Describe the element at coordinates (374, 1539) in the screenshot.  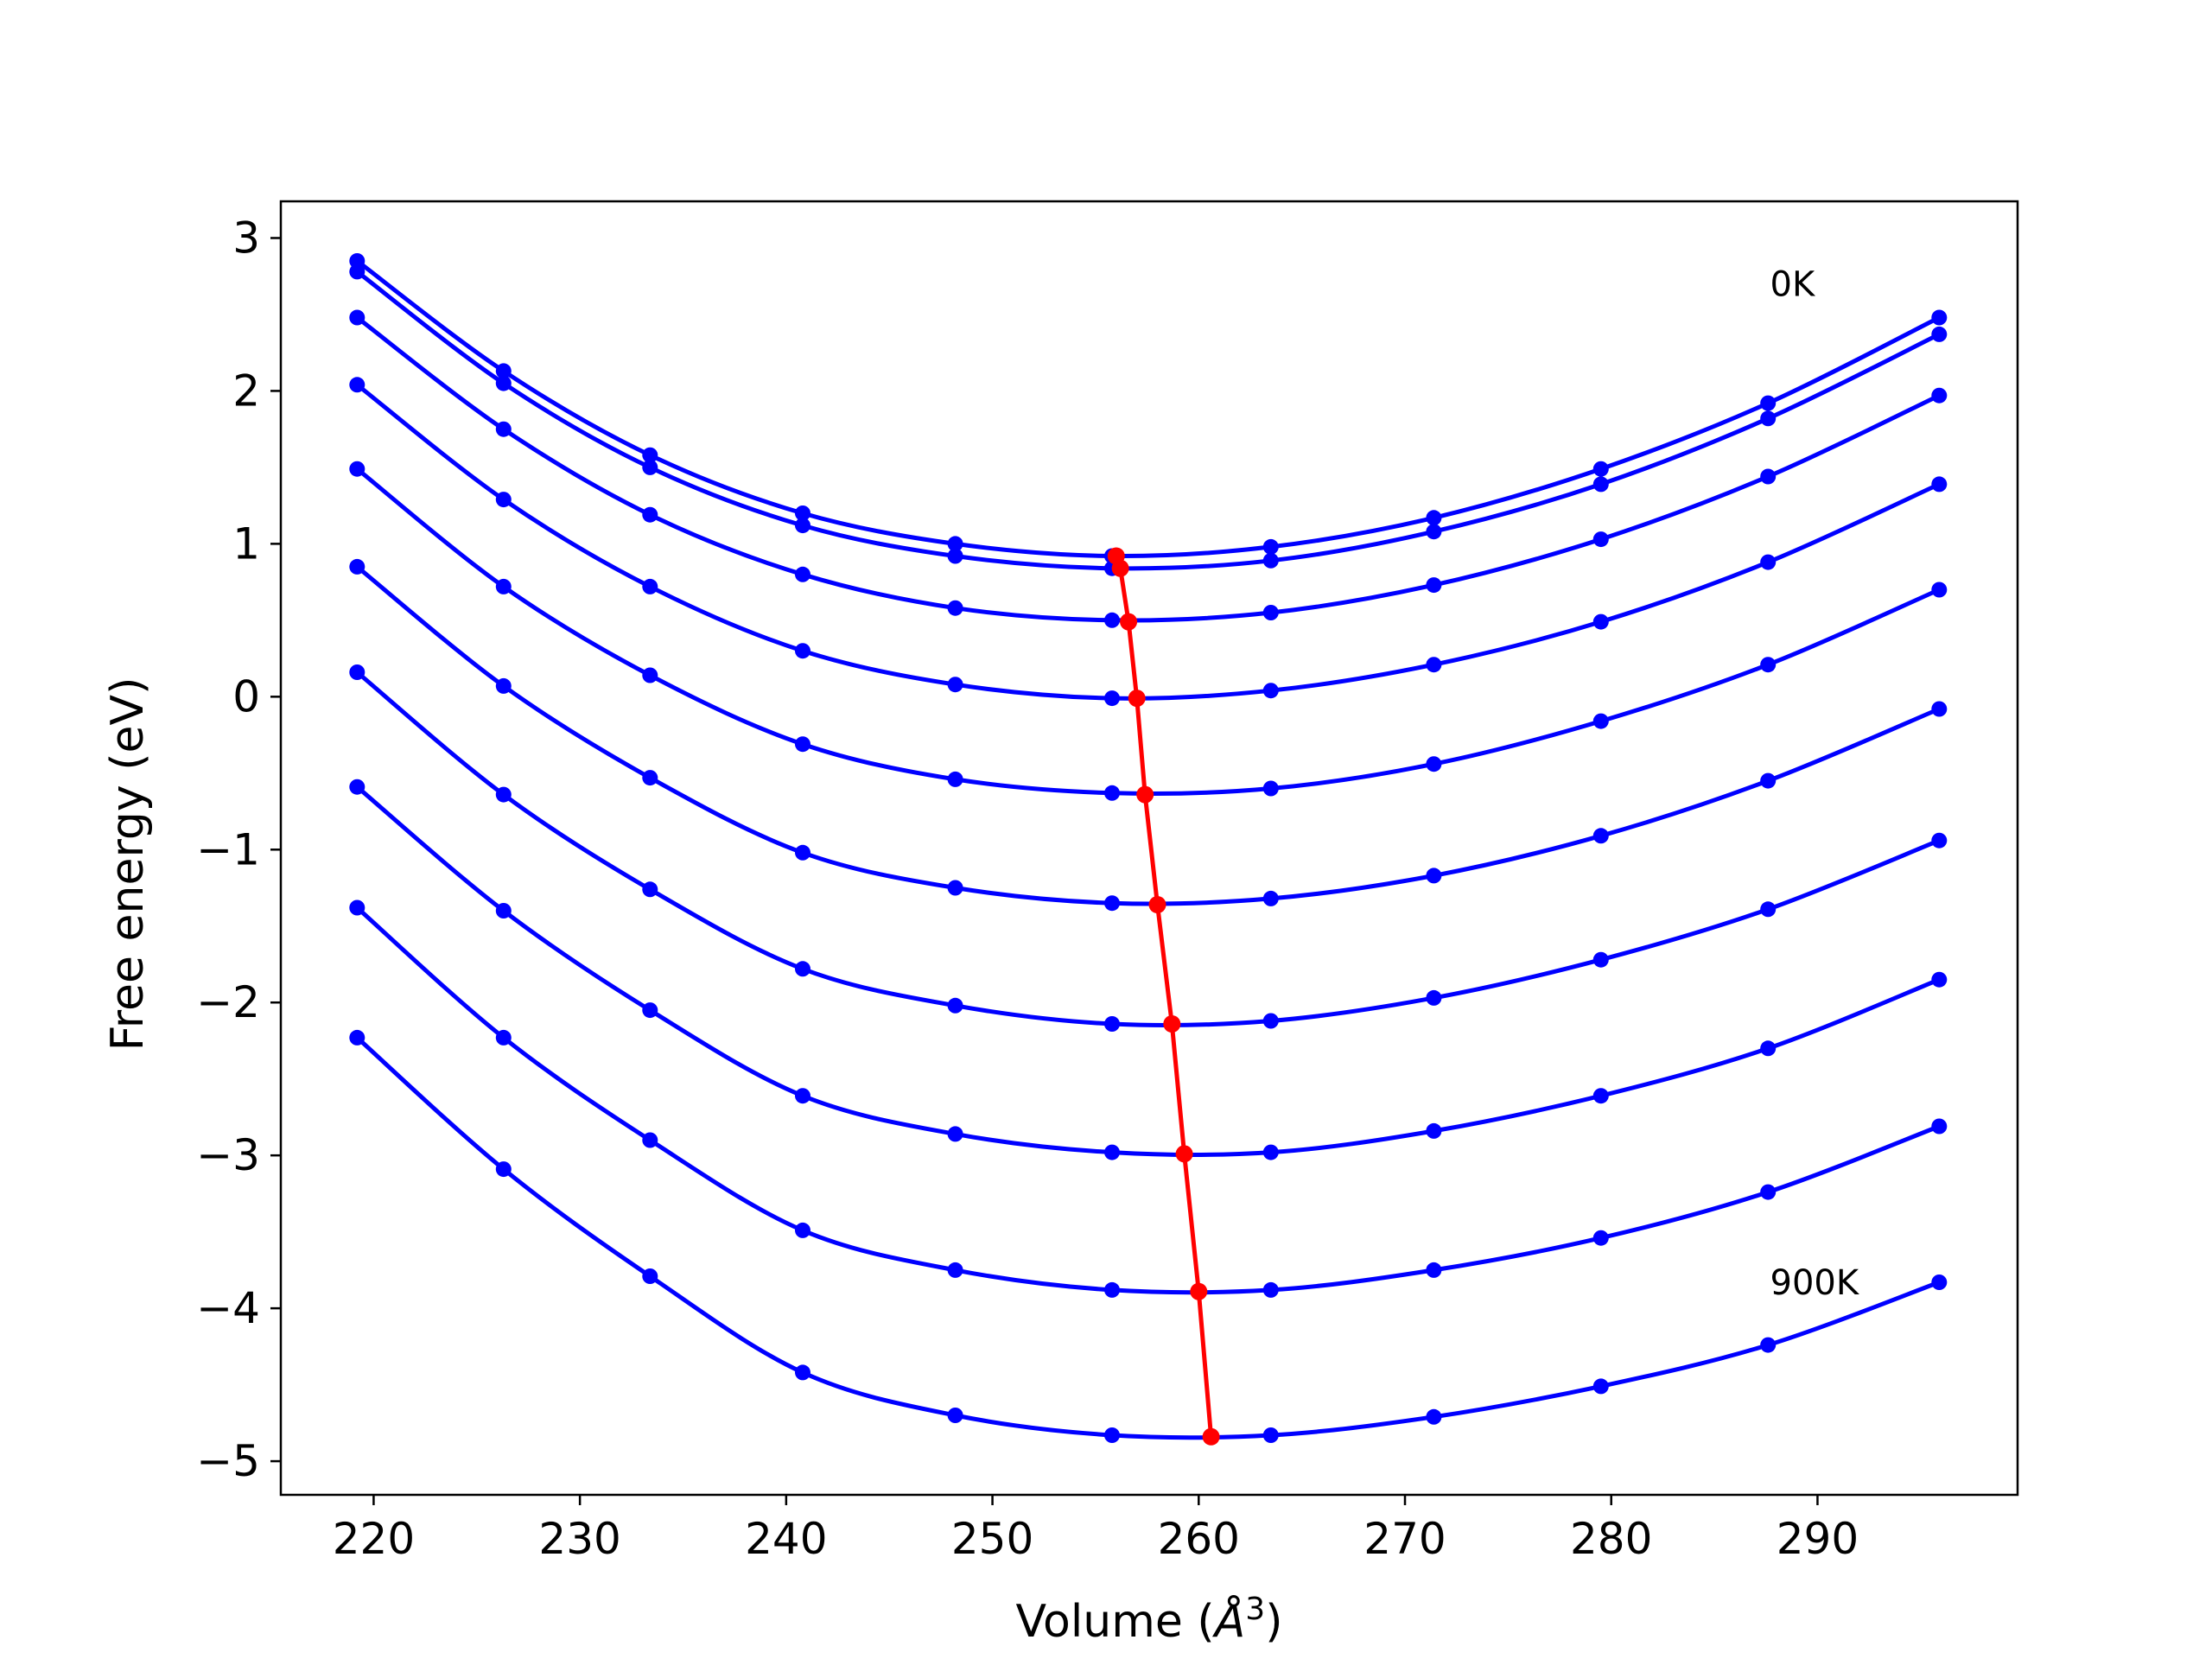
I see `x-tick-label: 220` at that location.